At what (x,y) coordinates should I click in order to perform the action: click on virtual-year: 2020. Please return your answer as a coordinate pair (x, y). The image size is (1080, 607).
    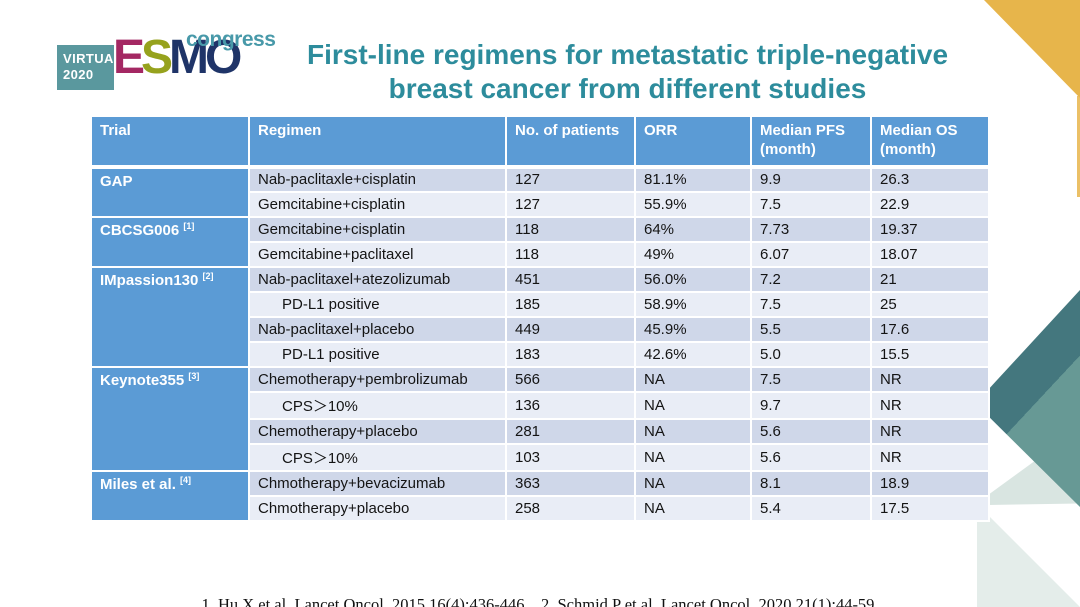
    Looking at the image, I should click on (78, 74).